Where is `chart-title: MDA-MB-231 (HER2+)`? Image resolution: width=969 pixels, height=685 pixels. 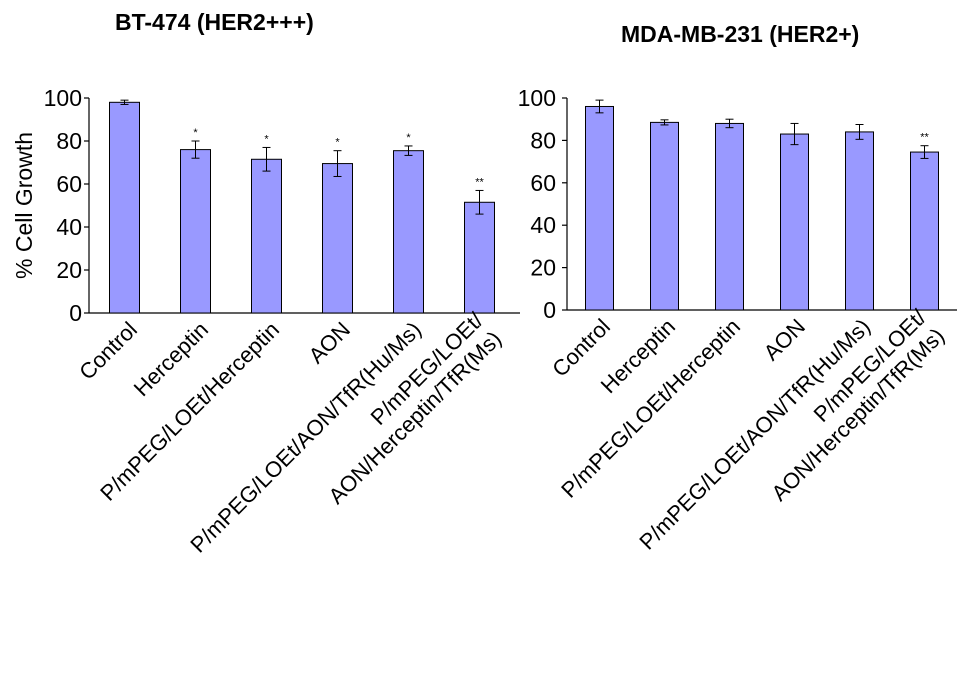
chart-title: MDA-MB-231 (HER2+) is located at coordinates (740, 34).